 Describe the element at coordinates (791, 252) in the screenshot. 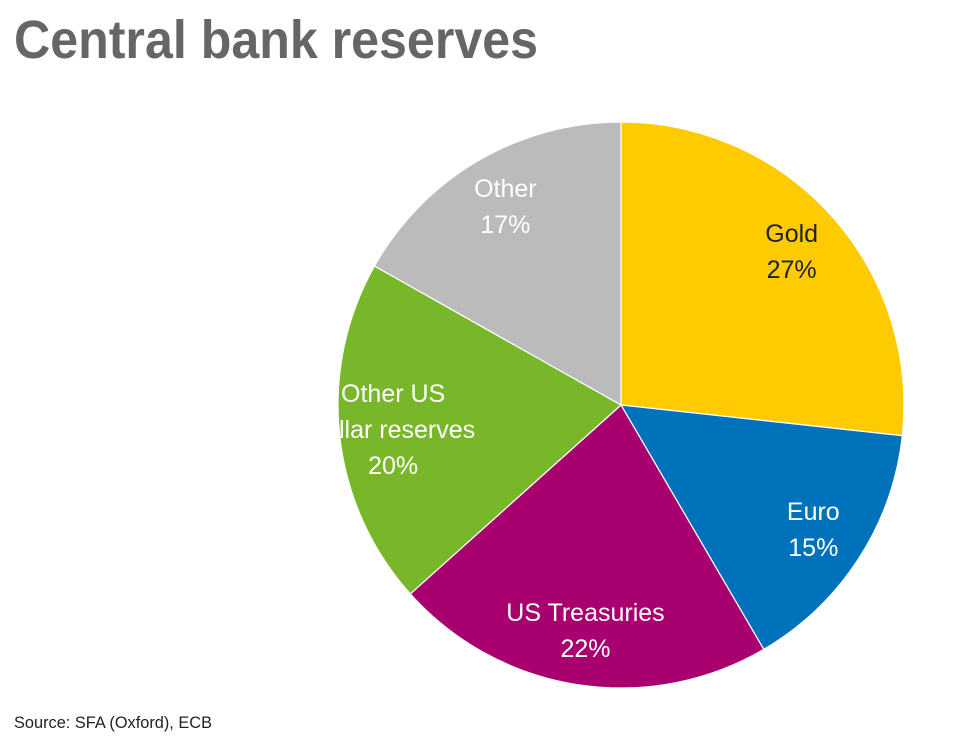

I see `slice-label: Gold 27%` at that location.